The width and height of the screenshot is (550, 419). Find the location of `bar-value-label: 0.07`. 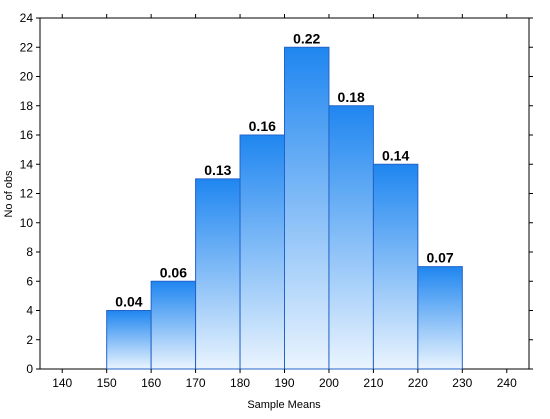

bar-value-label: 0.07 is located at coordinates (439, 258).